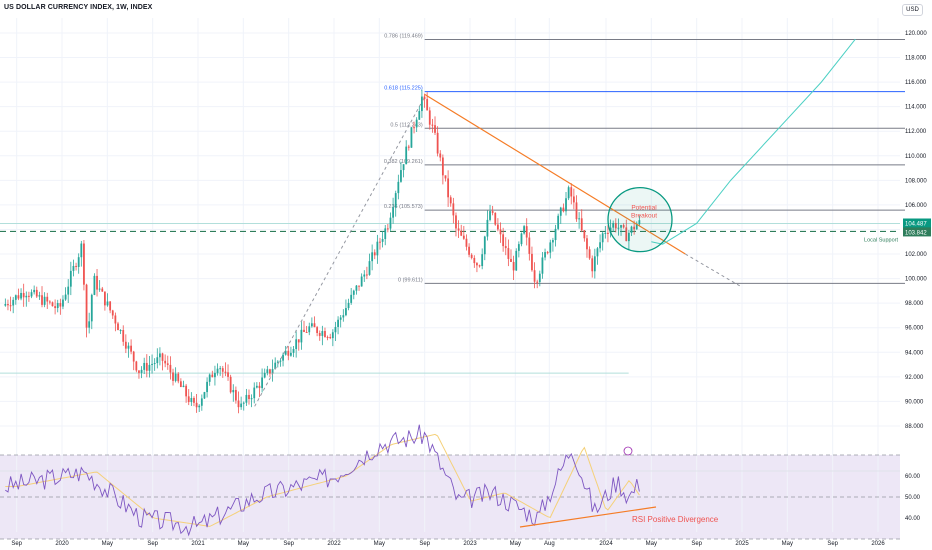 This screenshot has height=550, width=932. What do you see at coordinates (403, 162) in the screenshot?
I see `fib-level-label: 0.382 (109.261)` at bounding box center [403, 162].